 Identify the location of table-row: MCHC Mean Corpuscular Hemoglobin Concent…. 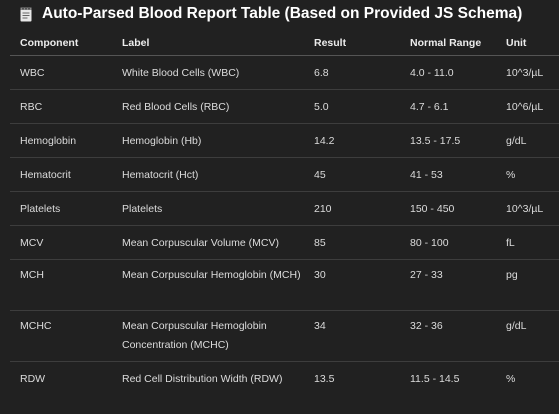
(284, 336).